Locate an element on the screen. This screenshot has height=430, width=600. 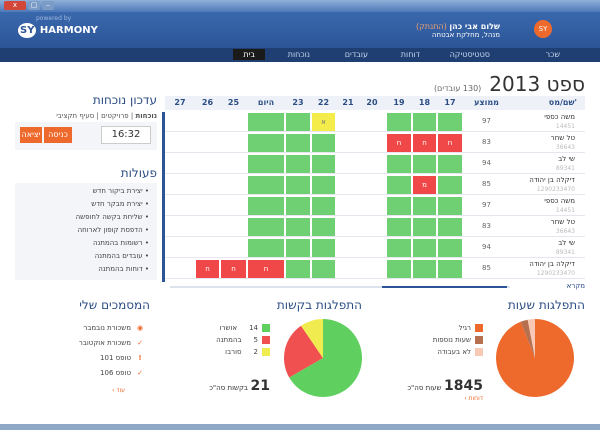
day-header: 22 is located at coordinates (323, 103).